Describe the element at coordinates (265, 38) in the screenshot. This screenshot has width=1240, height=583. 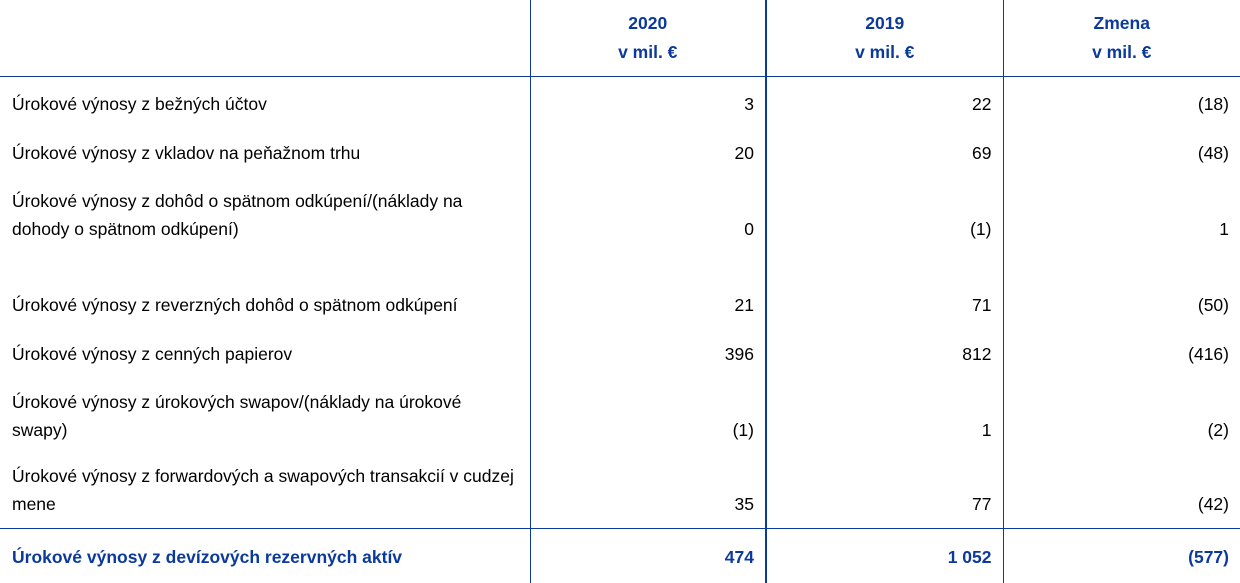
I see `header-label` at that location.